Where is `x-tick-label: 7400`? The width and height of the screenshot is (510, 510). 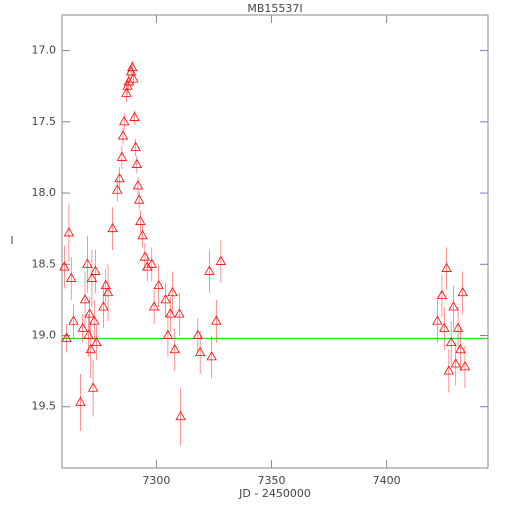
x-tick-label: 7400 is located at coordinates (387, 480).